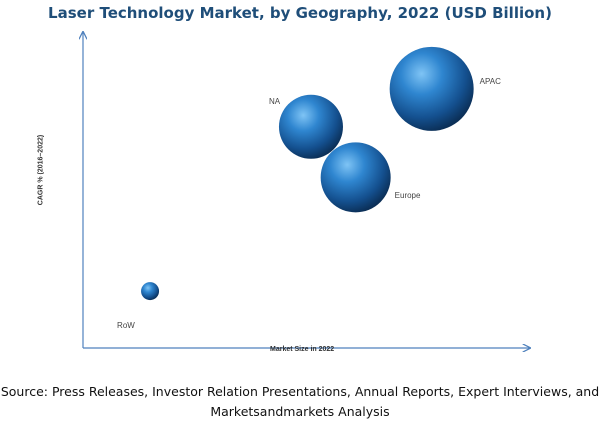 The height and width of the screenshot is (425, 600). I want to click on bubble-na, so click(310, 126).